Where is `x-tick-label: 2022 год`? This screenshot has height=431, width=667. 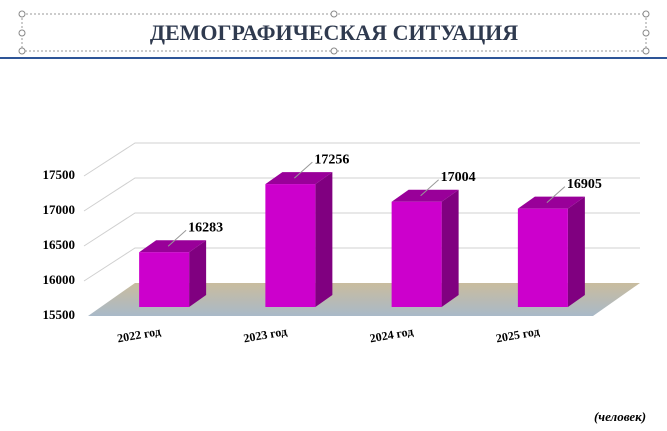
x-tick-label: 2022 год is located at coordinates (139, 334).